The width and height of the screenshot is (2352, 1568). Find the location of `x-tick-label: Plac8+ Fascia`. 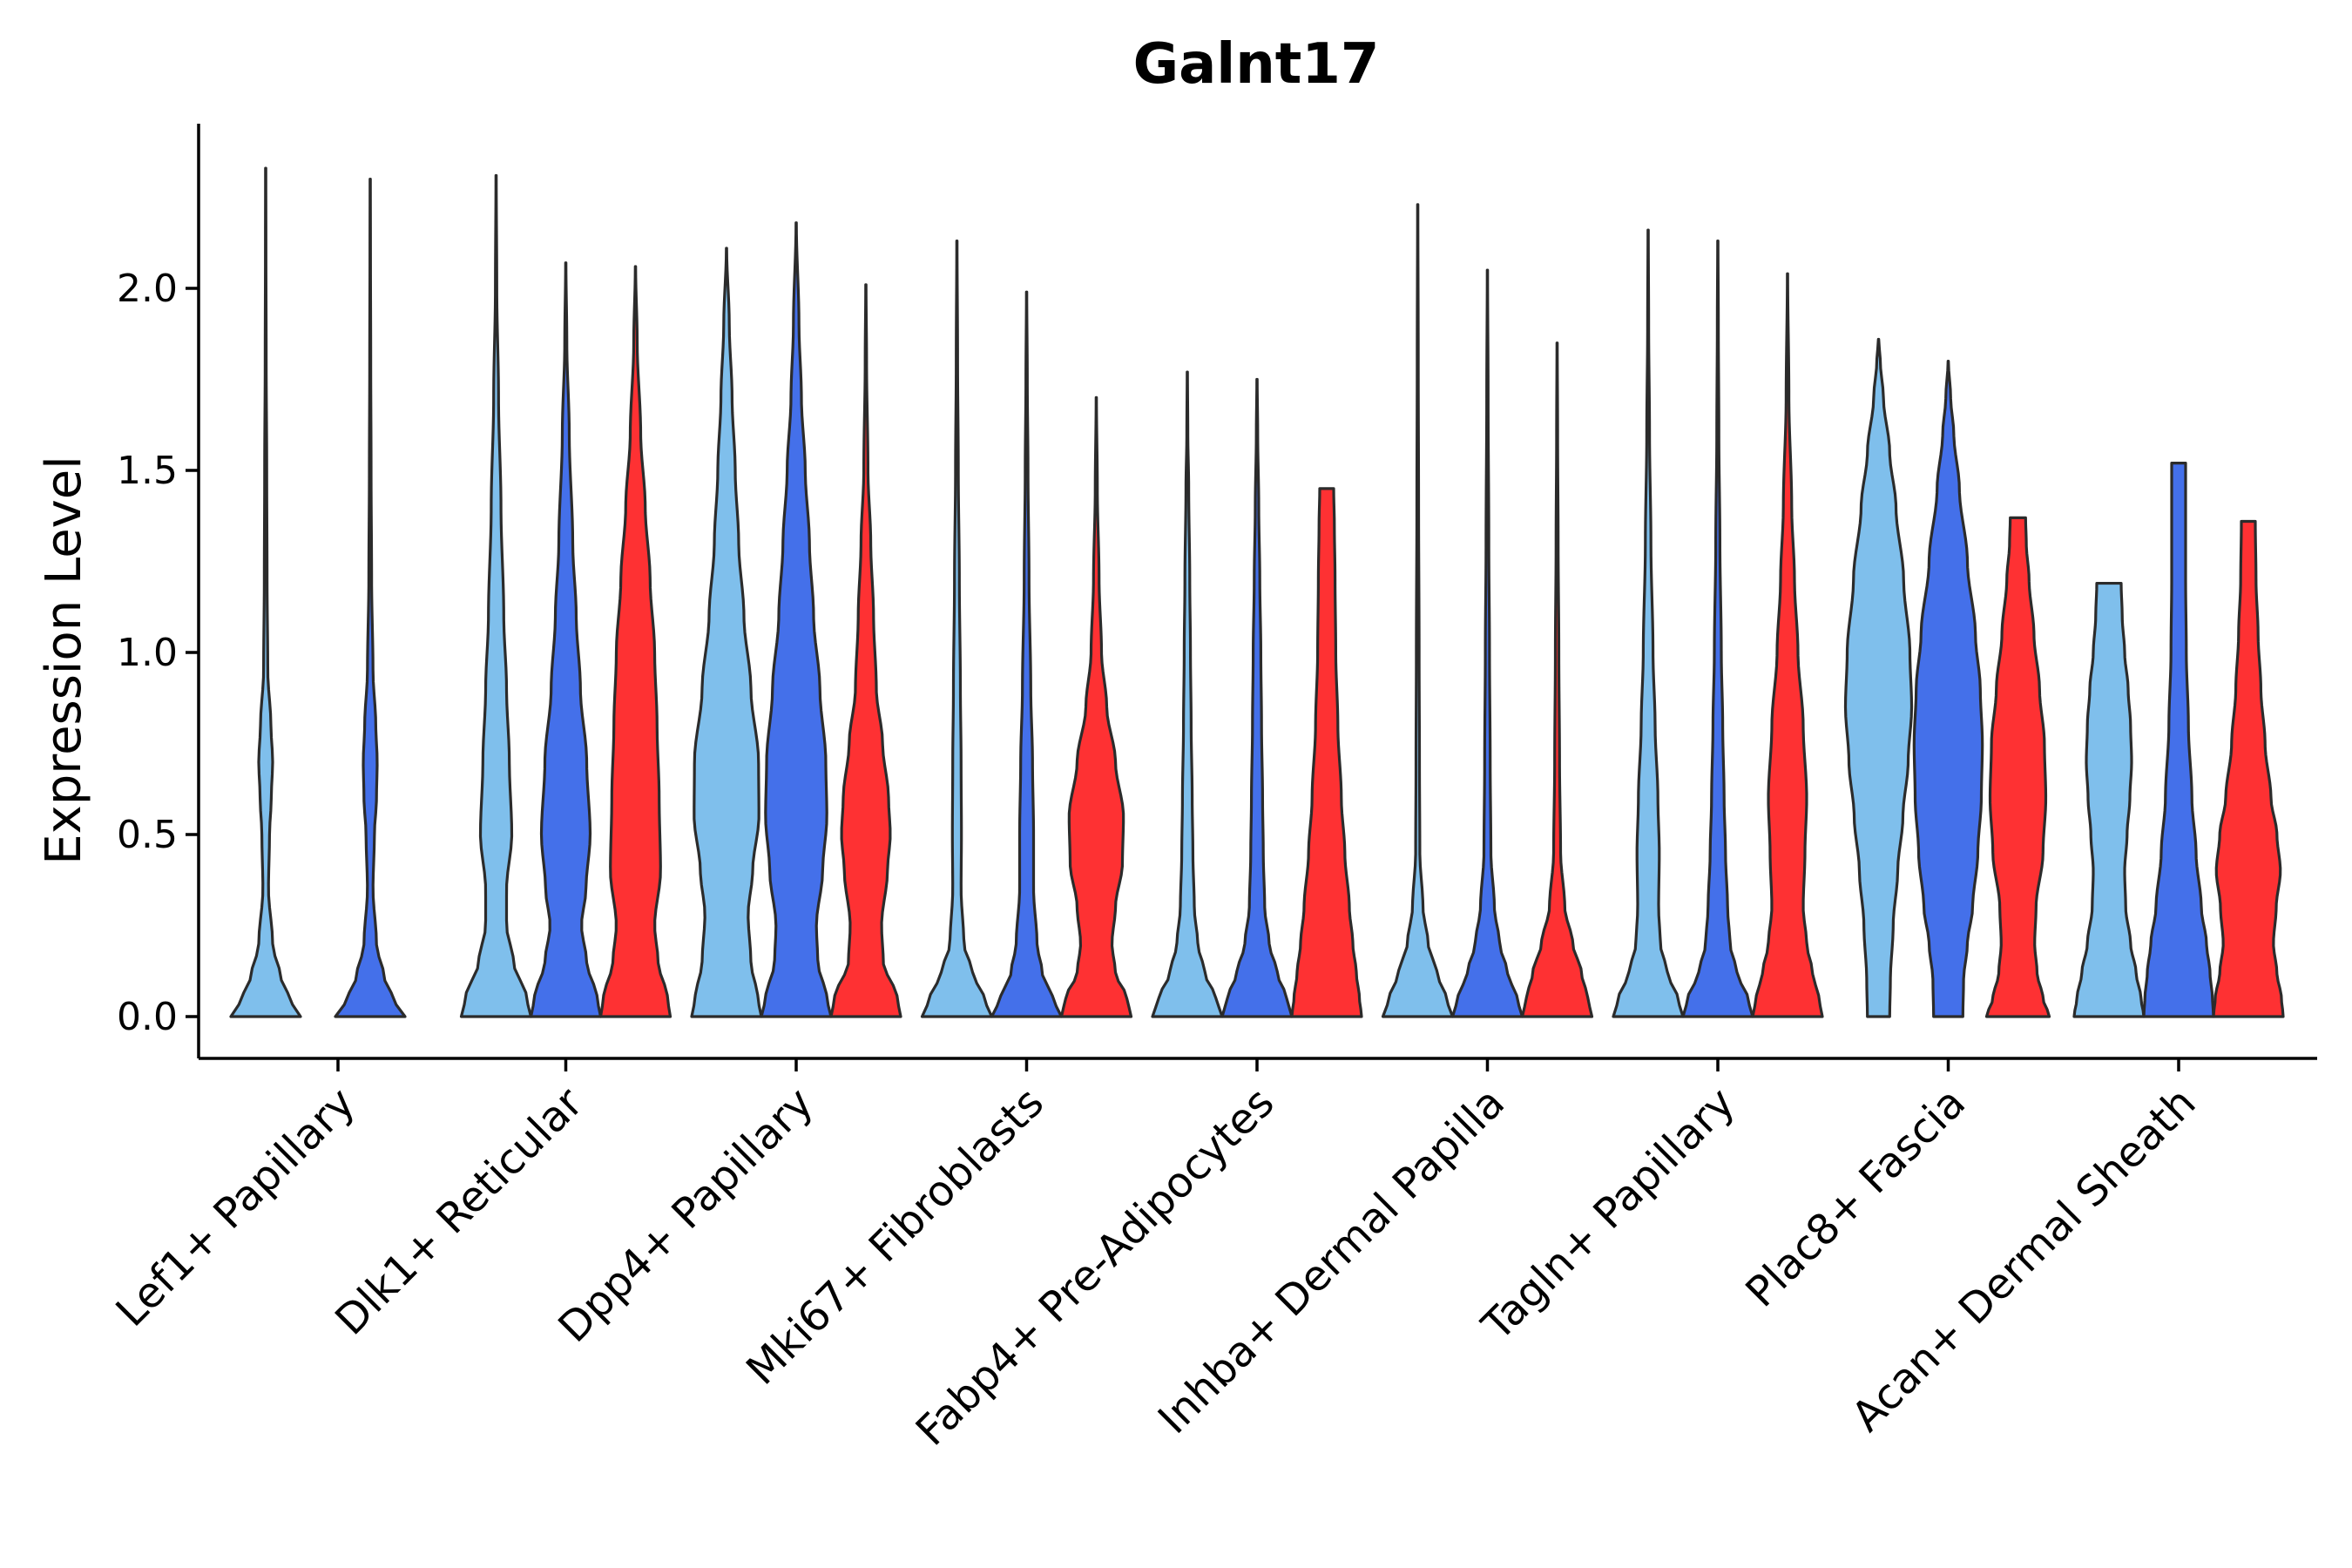

x-tick-label: Plac8+ Fascia is located at coordinates (1856, 1197).